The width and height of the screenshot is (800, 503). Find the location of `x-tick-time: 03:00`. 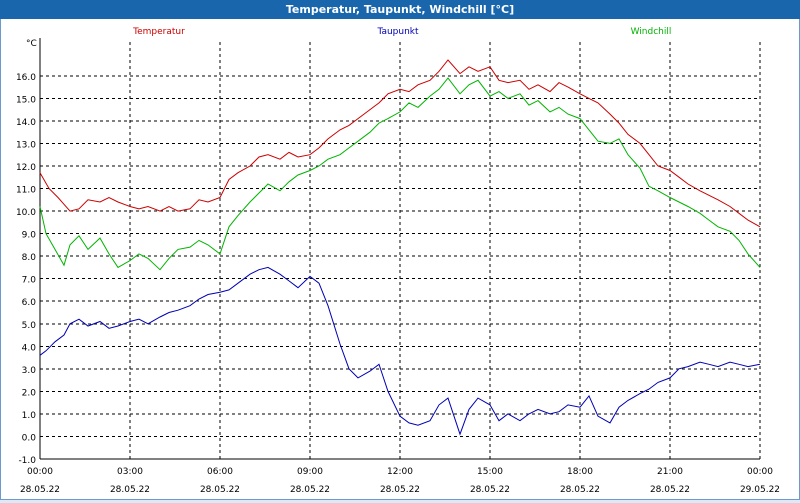

x-tick-time: 03:00 is located at coordinates (130, 472).